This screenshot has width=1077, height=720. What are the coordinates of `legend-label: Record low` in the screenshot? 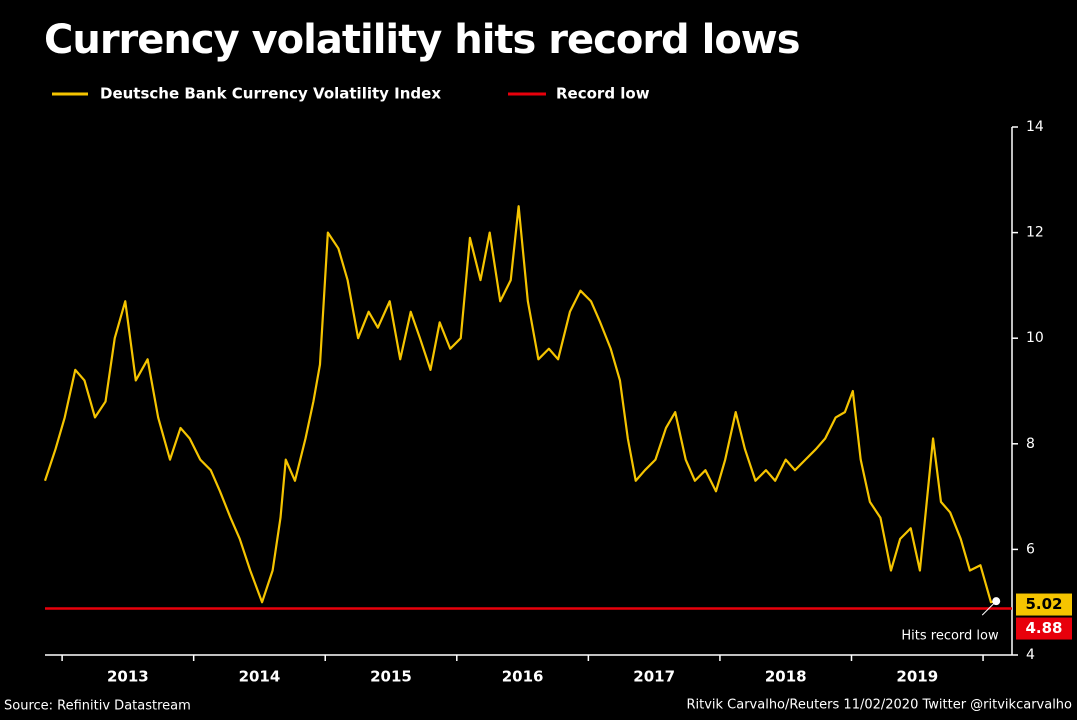 It's located at (603, 94).